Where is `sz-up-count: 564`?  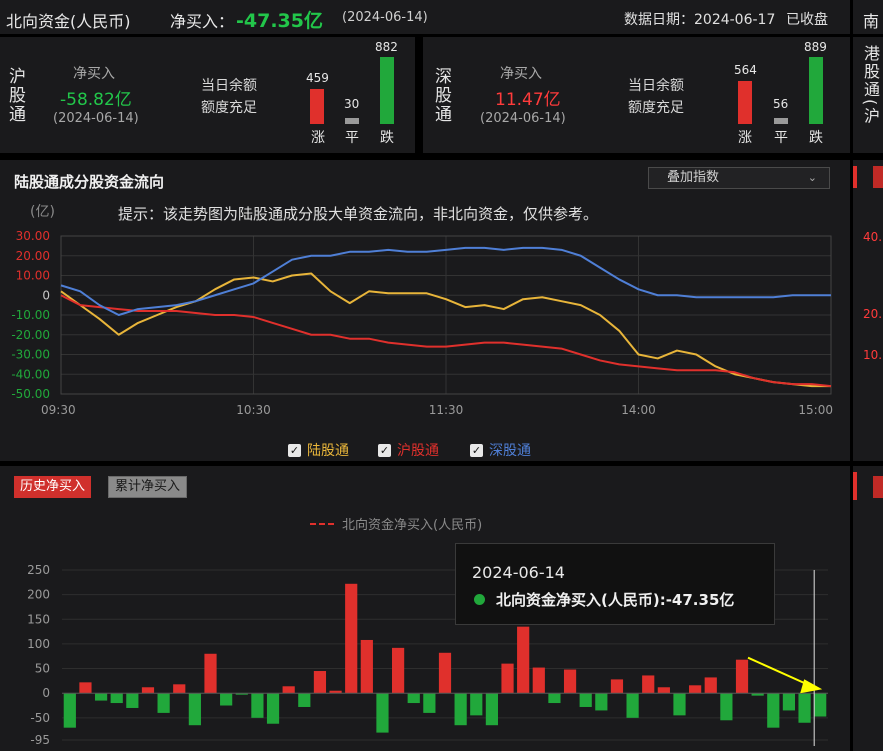 sz-up-count: 564 is located at coordinates (745, 70).